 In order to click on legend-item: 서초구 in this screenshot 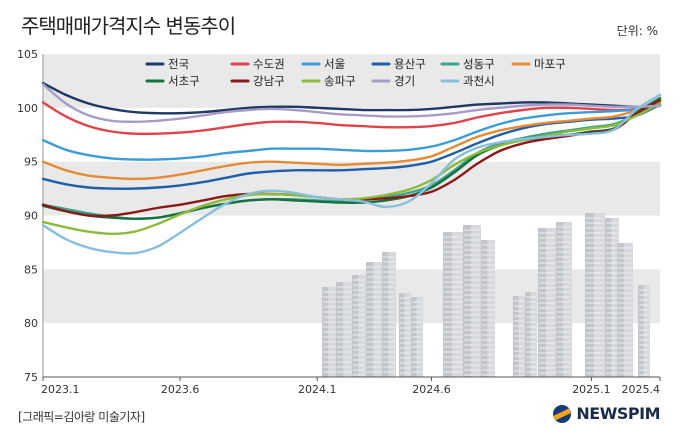, I will do `click(172, 81)`.